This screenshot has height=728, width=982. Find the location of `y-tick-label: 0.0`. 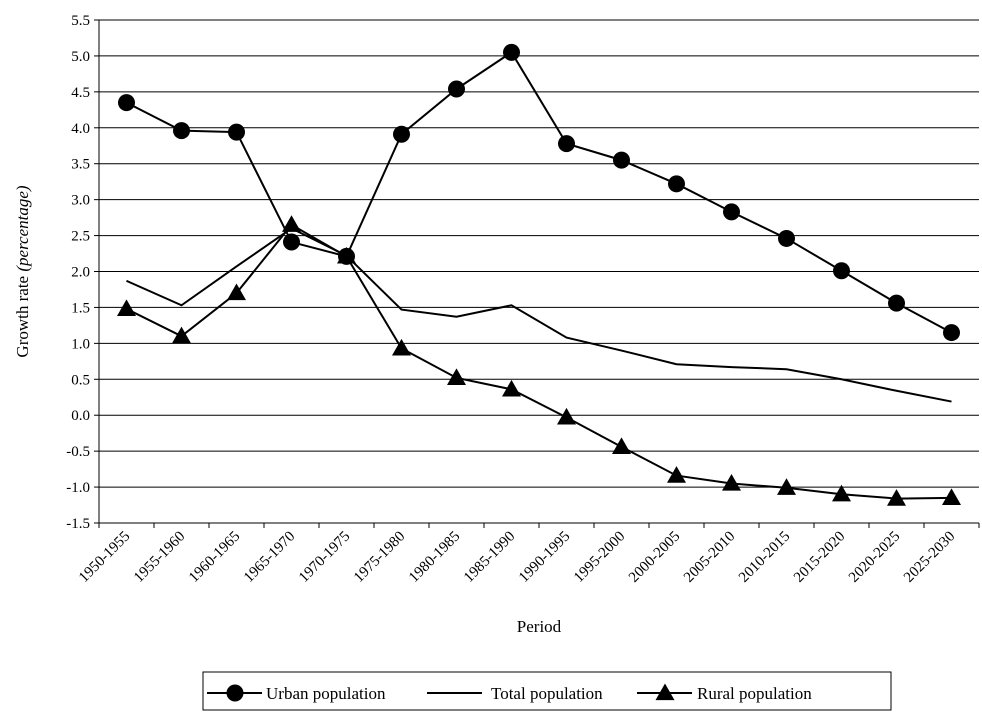

y-tick-label: 0.0 is located at coordinates (80, 416).